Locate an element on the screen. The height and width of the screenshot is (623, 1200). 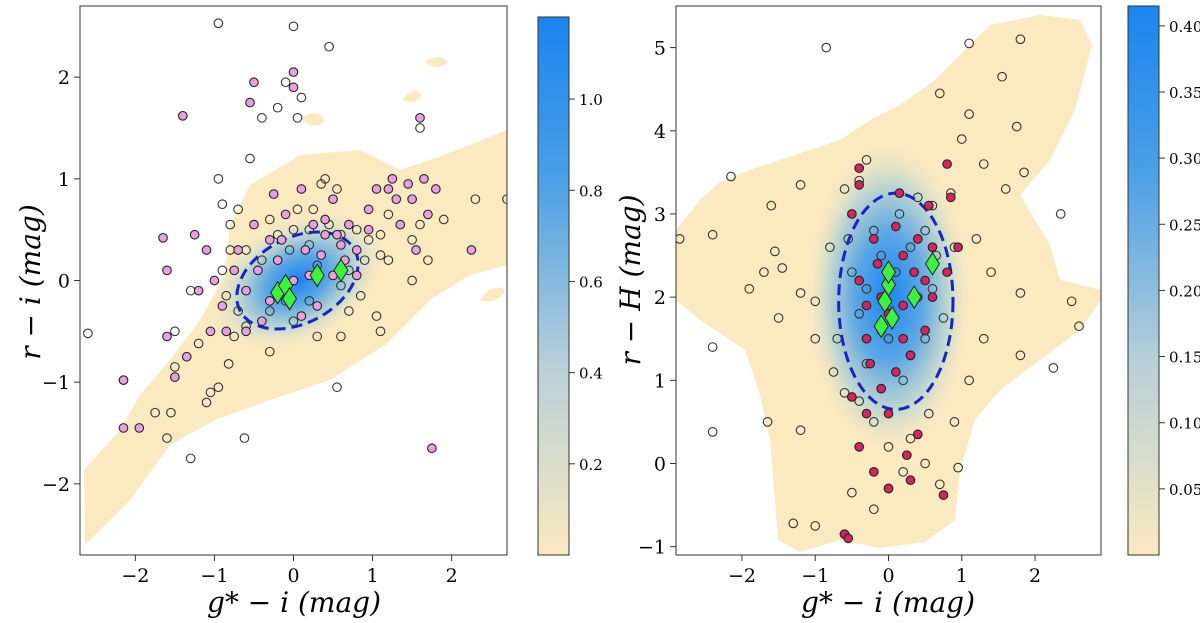
left-y-ticks: −2 −1 0 1 2 is located at coordinates (61, 281).